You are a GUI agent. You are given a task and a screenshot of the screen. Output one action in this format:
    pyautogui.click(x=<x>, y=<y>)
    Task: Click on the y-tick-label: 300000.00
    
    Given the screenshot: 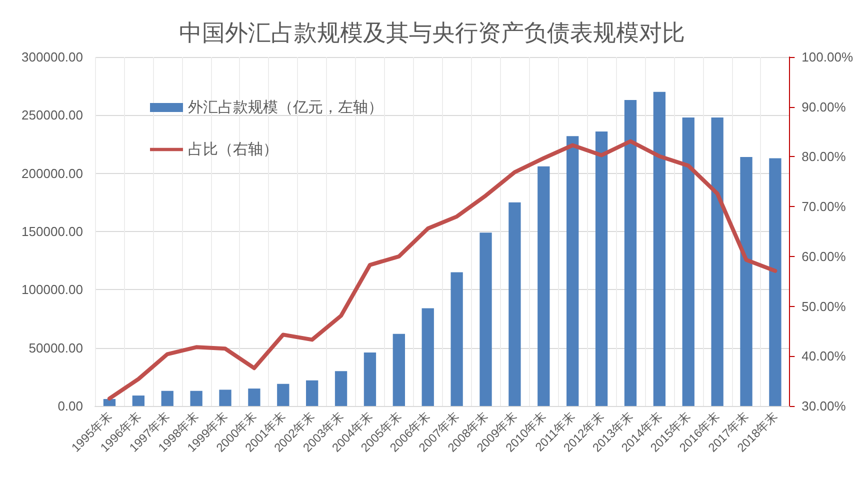 What is the action you would take?
    pyautogui.click(x=52, y=57)
    